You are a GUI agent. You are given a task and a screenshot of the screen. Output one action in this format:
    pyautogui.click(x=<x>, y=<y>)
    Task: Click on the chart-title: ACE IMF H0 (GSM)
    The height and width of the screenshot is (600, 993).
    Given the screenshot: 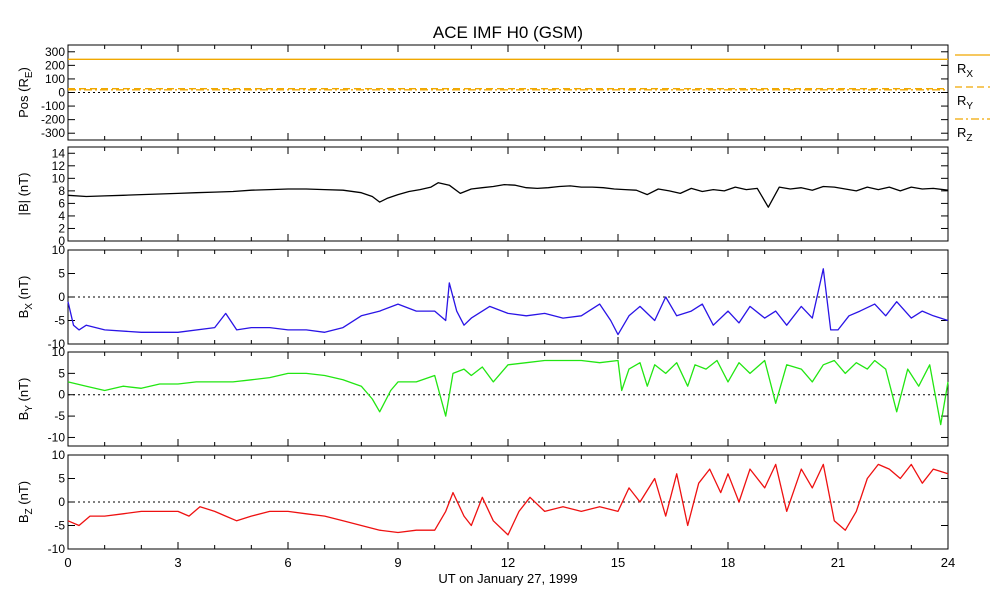 What is the action you would take?
    pyautogui.click(x=508, y=32)
    